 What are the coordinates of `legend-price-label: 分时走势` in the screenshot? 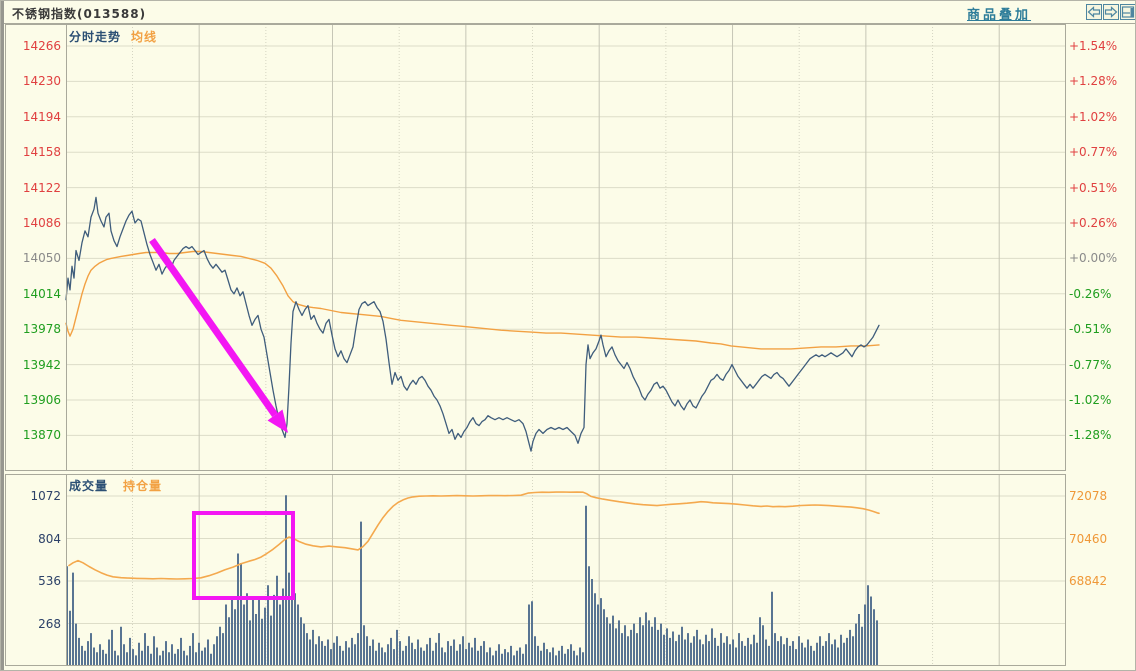 It's located at (95, 37).